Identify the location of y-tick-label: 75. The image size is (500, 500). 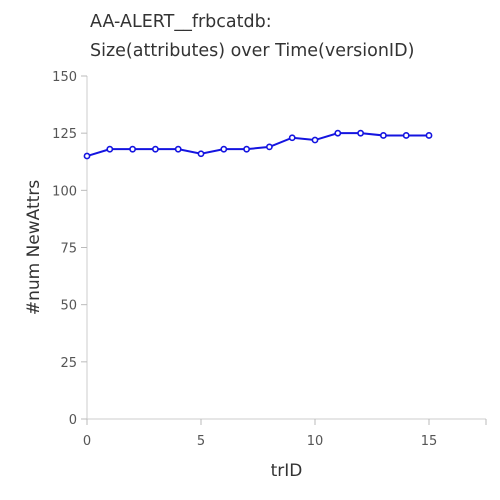
(68, 249).